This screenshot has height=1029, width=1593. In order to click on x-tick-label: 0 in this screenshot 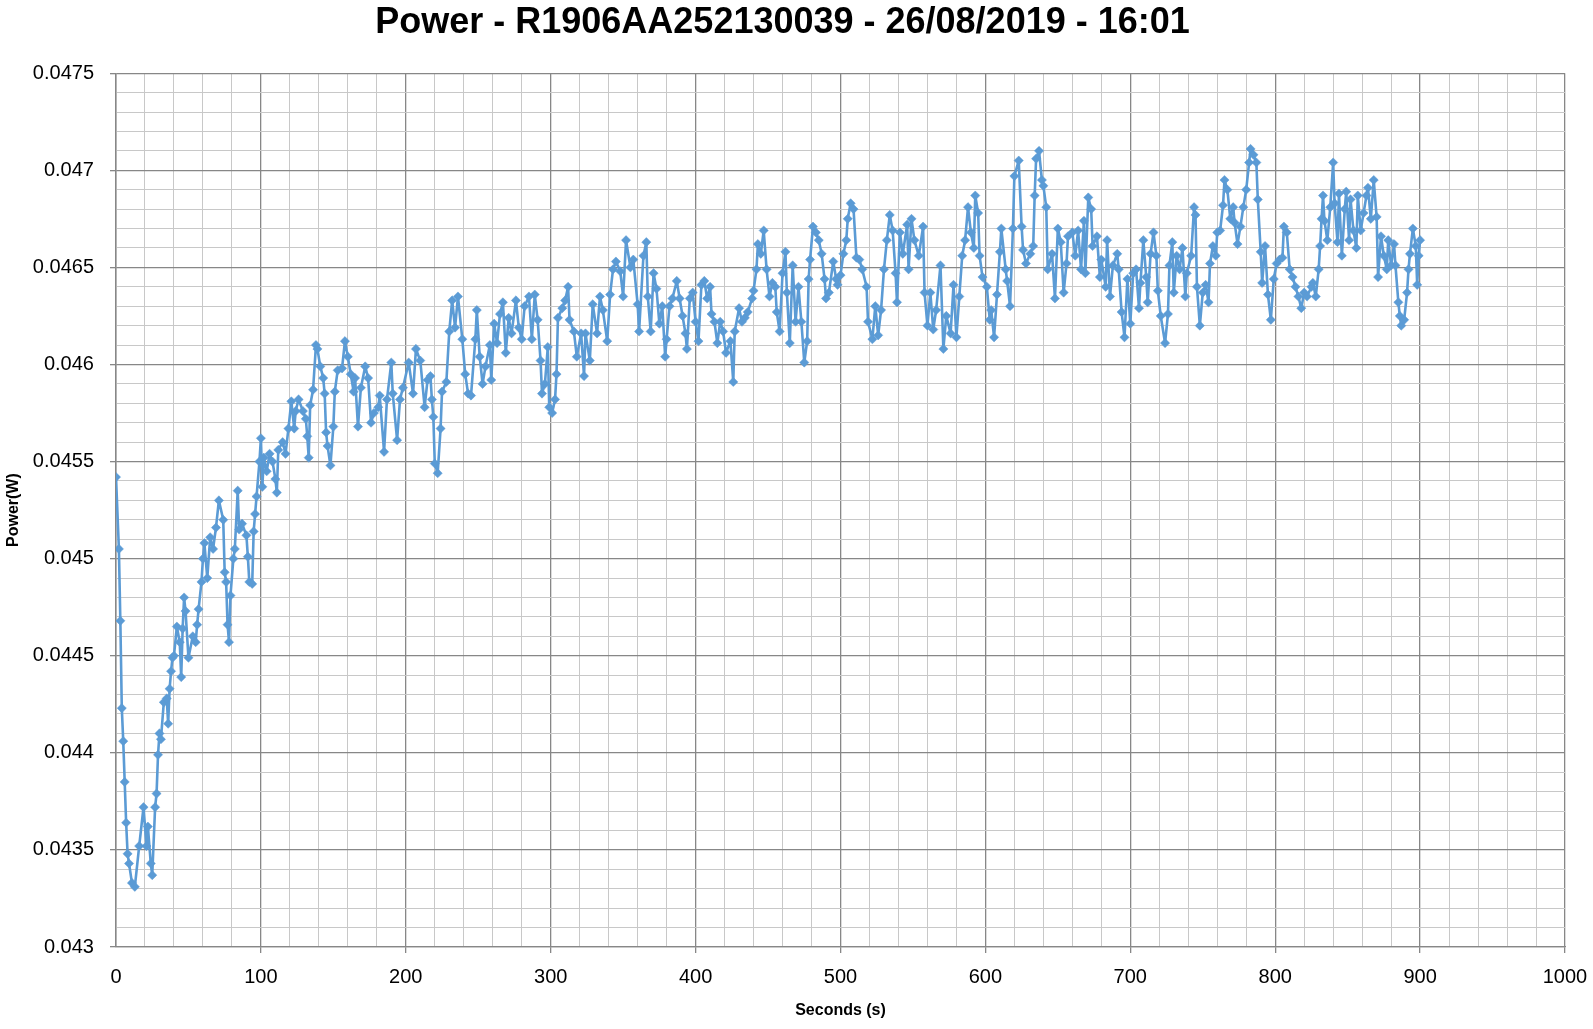, I will do `click(116, 975)`.